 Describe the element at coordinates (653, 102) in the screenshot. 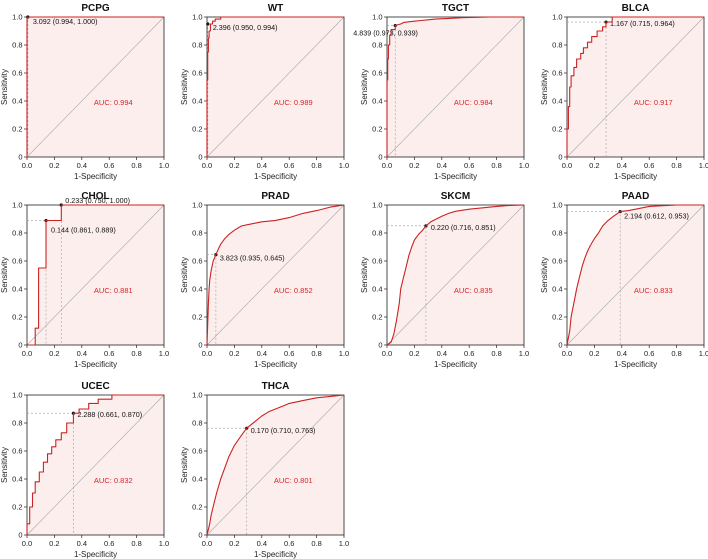

I see `auc-label: AUC: 0.917` at that location.